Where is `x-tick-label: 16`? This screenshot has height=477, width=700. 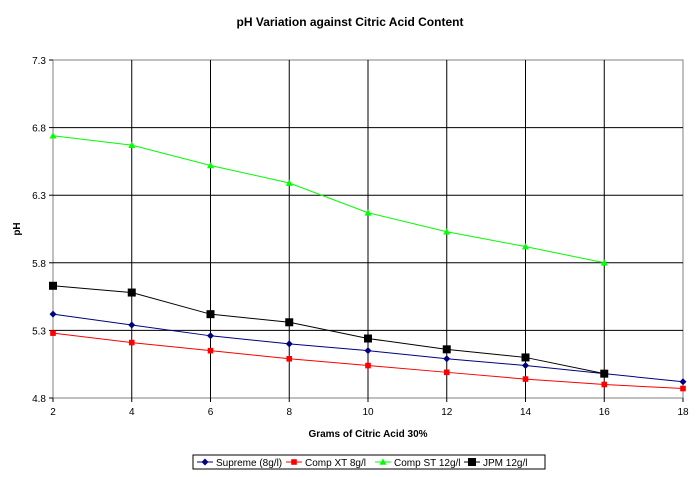
x-tick-label: 16 is located at coordinates (605, 412).